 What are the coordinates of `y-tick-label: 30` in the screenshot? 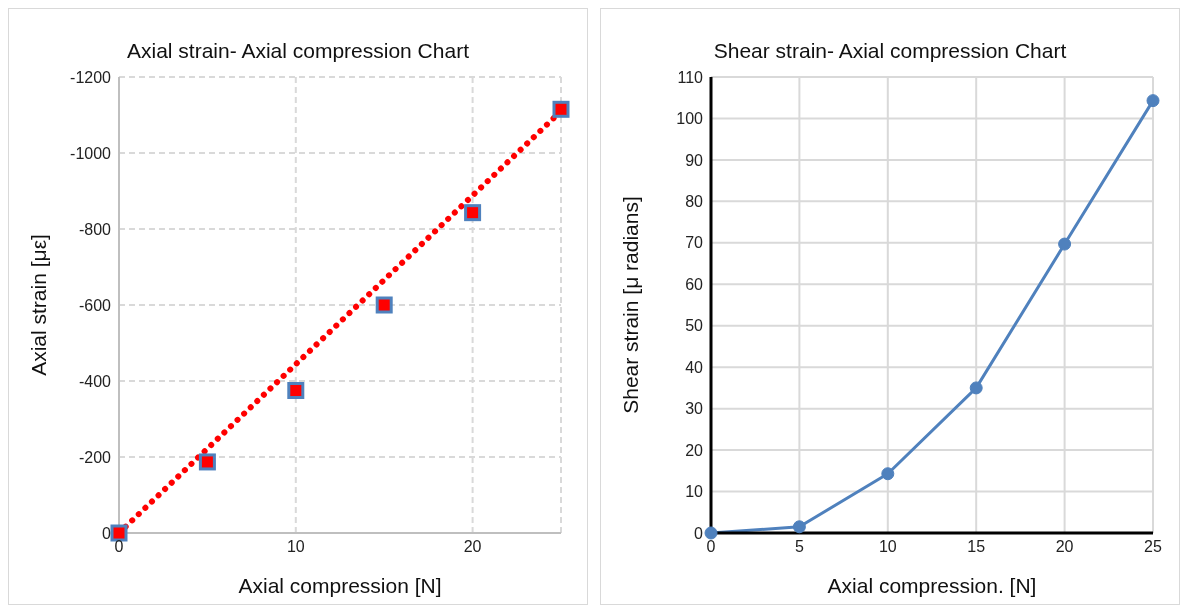 It's located at (694, 409).